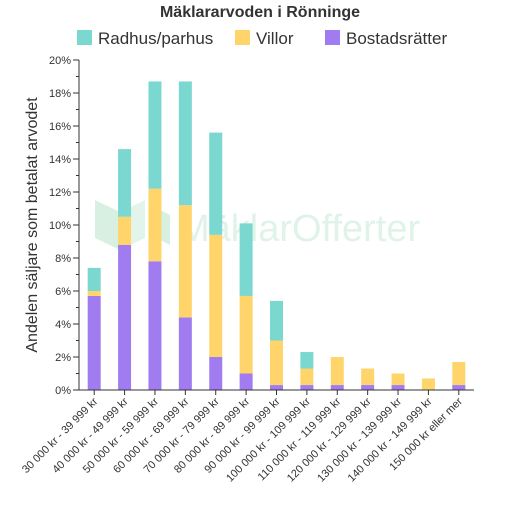 The width and height of the screenshot is (520, 520). I want to click on legend-item: Radhus/parhus, so click(145, 38).